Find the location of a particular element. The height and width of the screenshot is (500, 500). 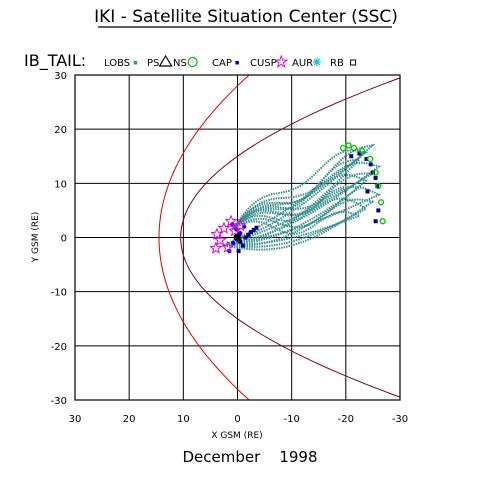

y-axis-ticks: -30 -20 -10 0 10 20 30 is located at coordinates (59, 239).